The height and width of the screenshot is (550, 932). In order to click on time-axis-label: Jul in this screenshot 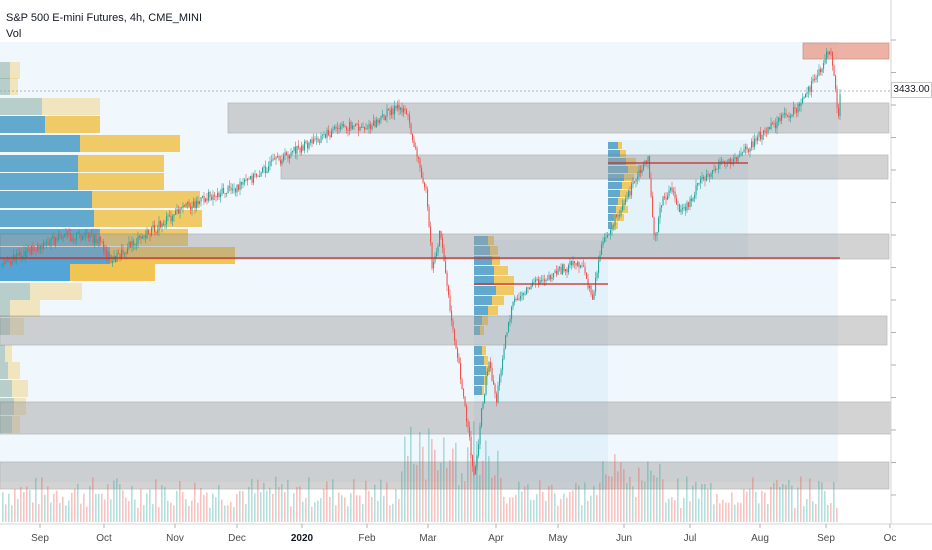, I will do `click(690, 538)`.